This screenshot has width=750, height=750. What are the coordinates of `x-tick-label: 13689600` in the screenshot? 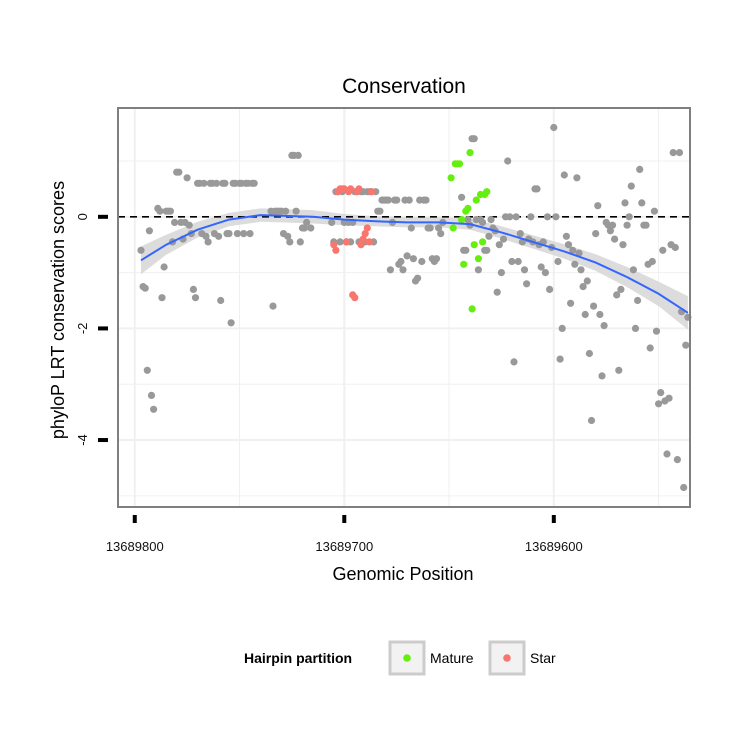 It's located at (554, 546).